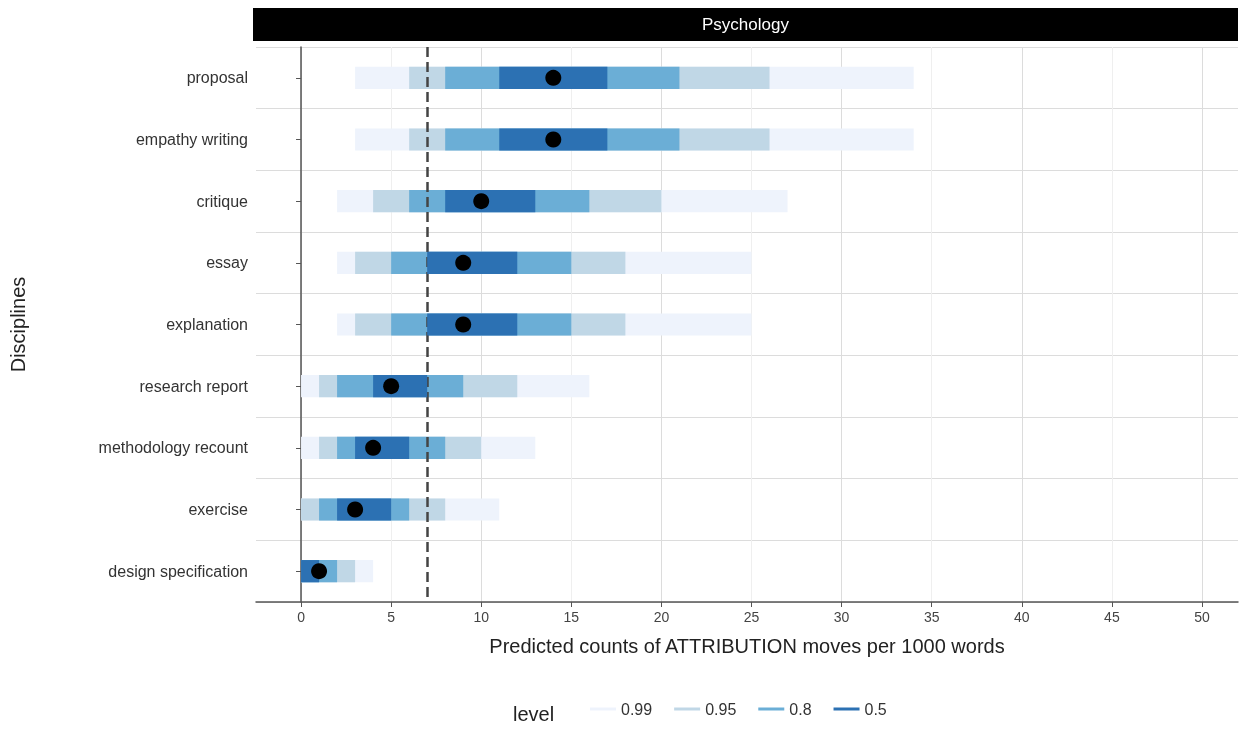 The height and width of the screenshot is (740, 1239). I want to click on legend-label: 0.5, so click(875, 709).